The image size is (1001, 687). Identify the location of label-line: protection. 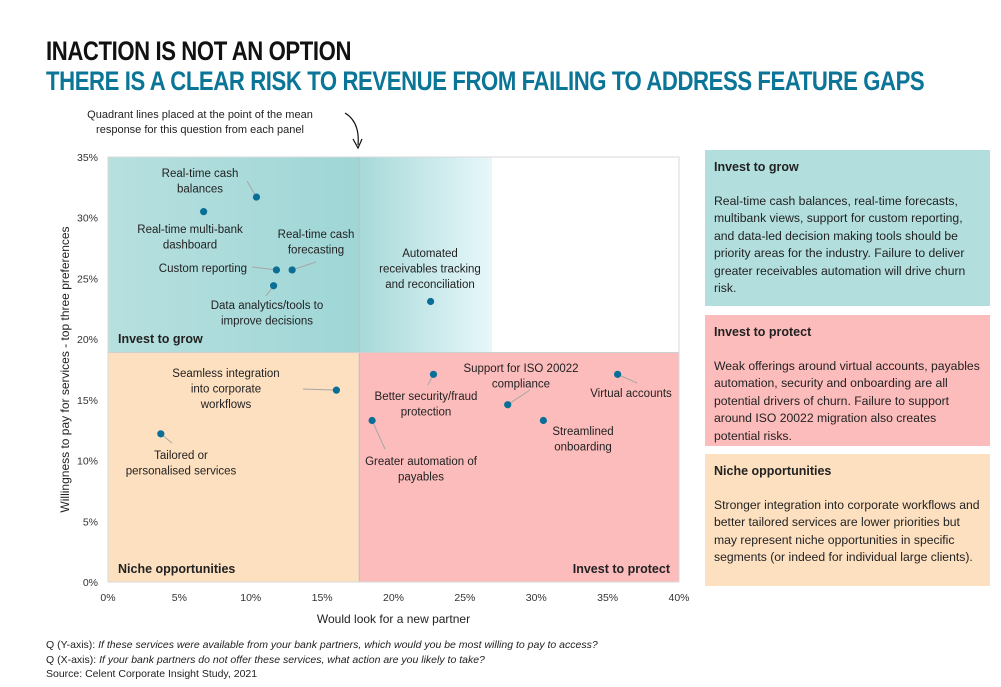
(426, 413).